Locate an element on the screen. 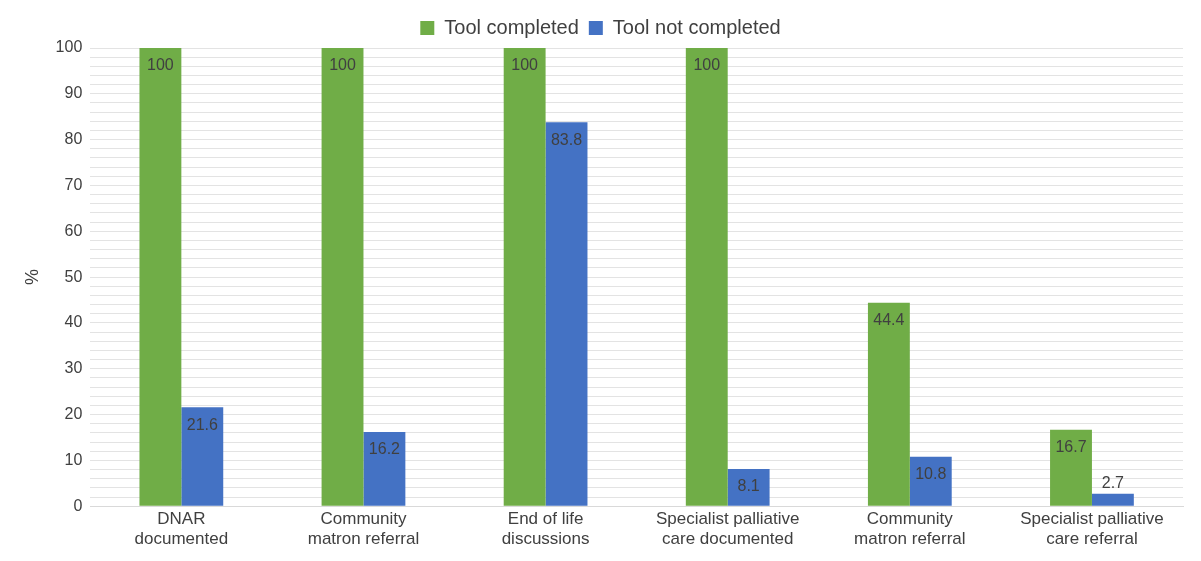 This screenshot has height=561, width=1201. data-label: 8.1 is located at coordinates (748, 486).